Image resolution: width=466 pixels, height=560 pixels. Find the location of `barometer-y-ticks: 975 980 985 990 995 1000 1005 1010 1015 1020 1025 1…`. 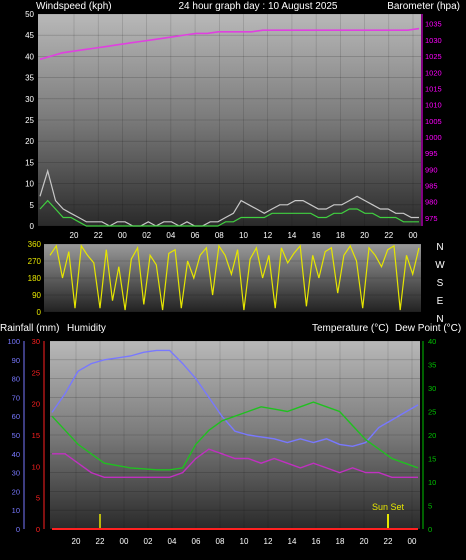

barometer-y-ticks: 975 980 985 990 995 1000 1005 1010 1015 1020 1025 1… is located at coordinates (431, 120).